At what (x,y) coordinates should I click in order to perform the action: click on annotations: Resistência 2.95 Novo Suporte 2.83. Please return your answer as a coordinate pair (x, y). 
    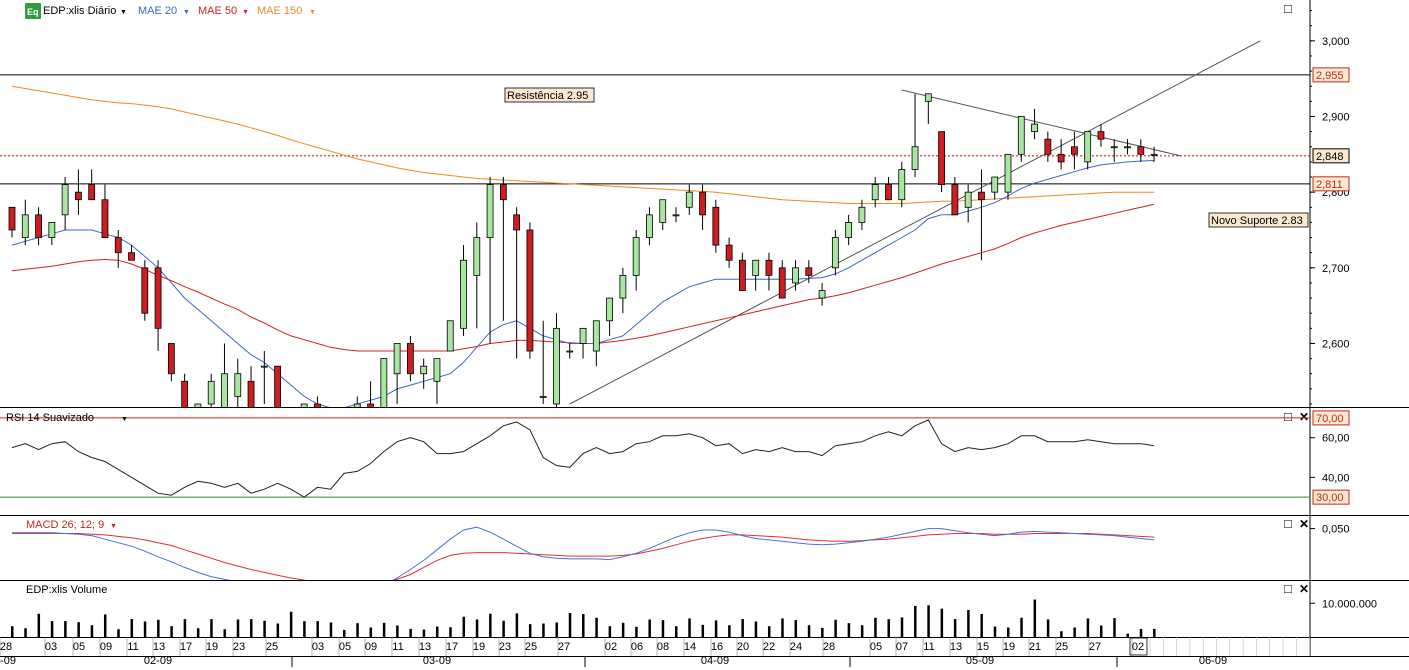
    Looking at the image, I should click on (906, 157).